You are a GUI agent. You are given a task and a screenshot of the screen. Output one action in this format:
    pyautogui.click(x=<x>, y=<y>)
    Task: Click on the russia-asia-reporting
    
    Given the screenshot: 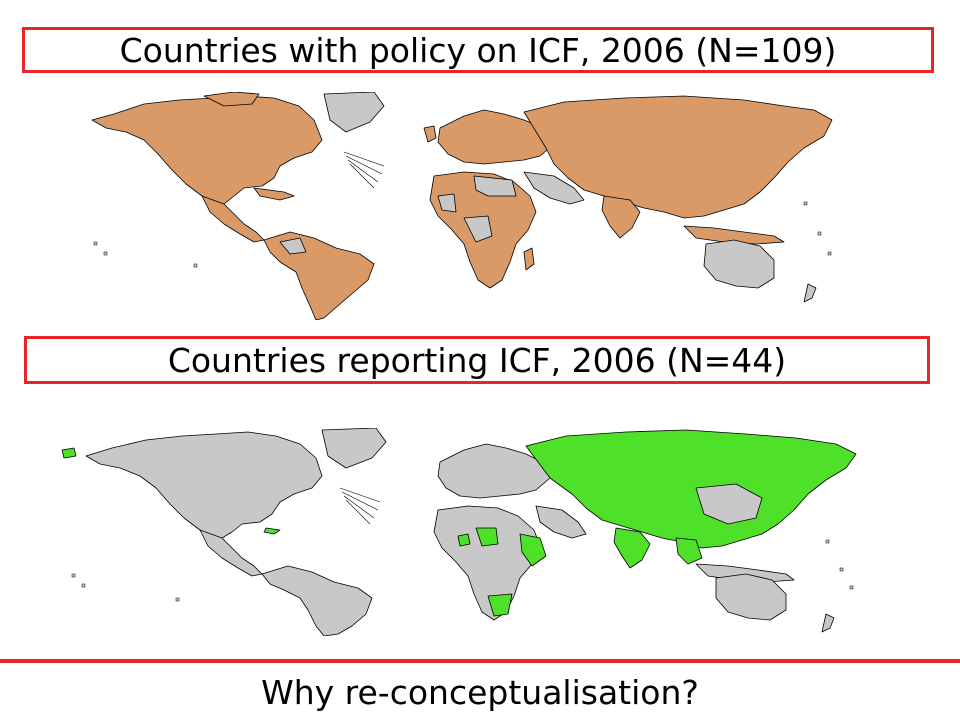 What is the action you would take?
    pyautogui.click(x=691, y=489)
    